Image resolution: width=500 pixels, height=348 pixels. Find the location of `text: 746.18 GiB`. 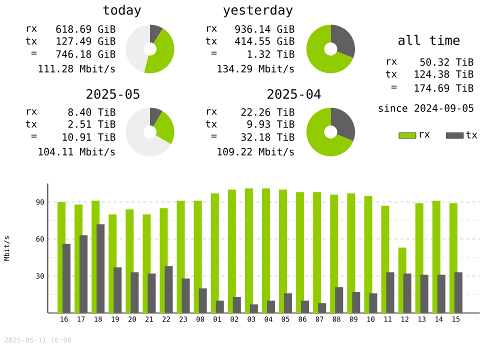

text: 746.18 GiB is located at coordinates (86, 54).